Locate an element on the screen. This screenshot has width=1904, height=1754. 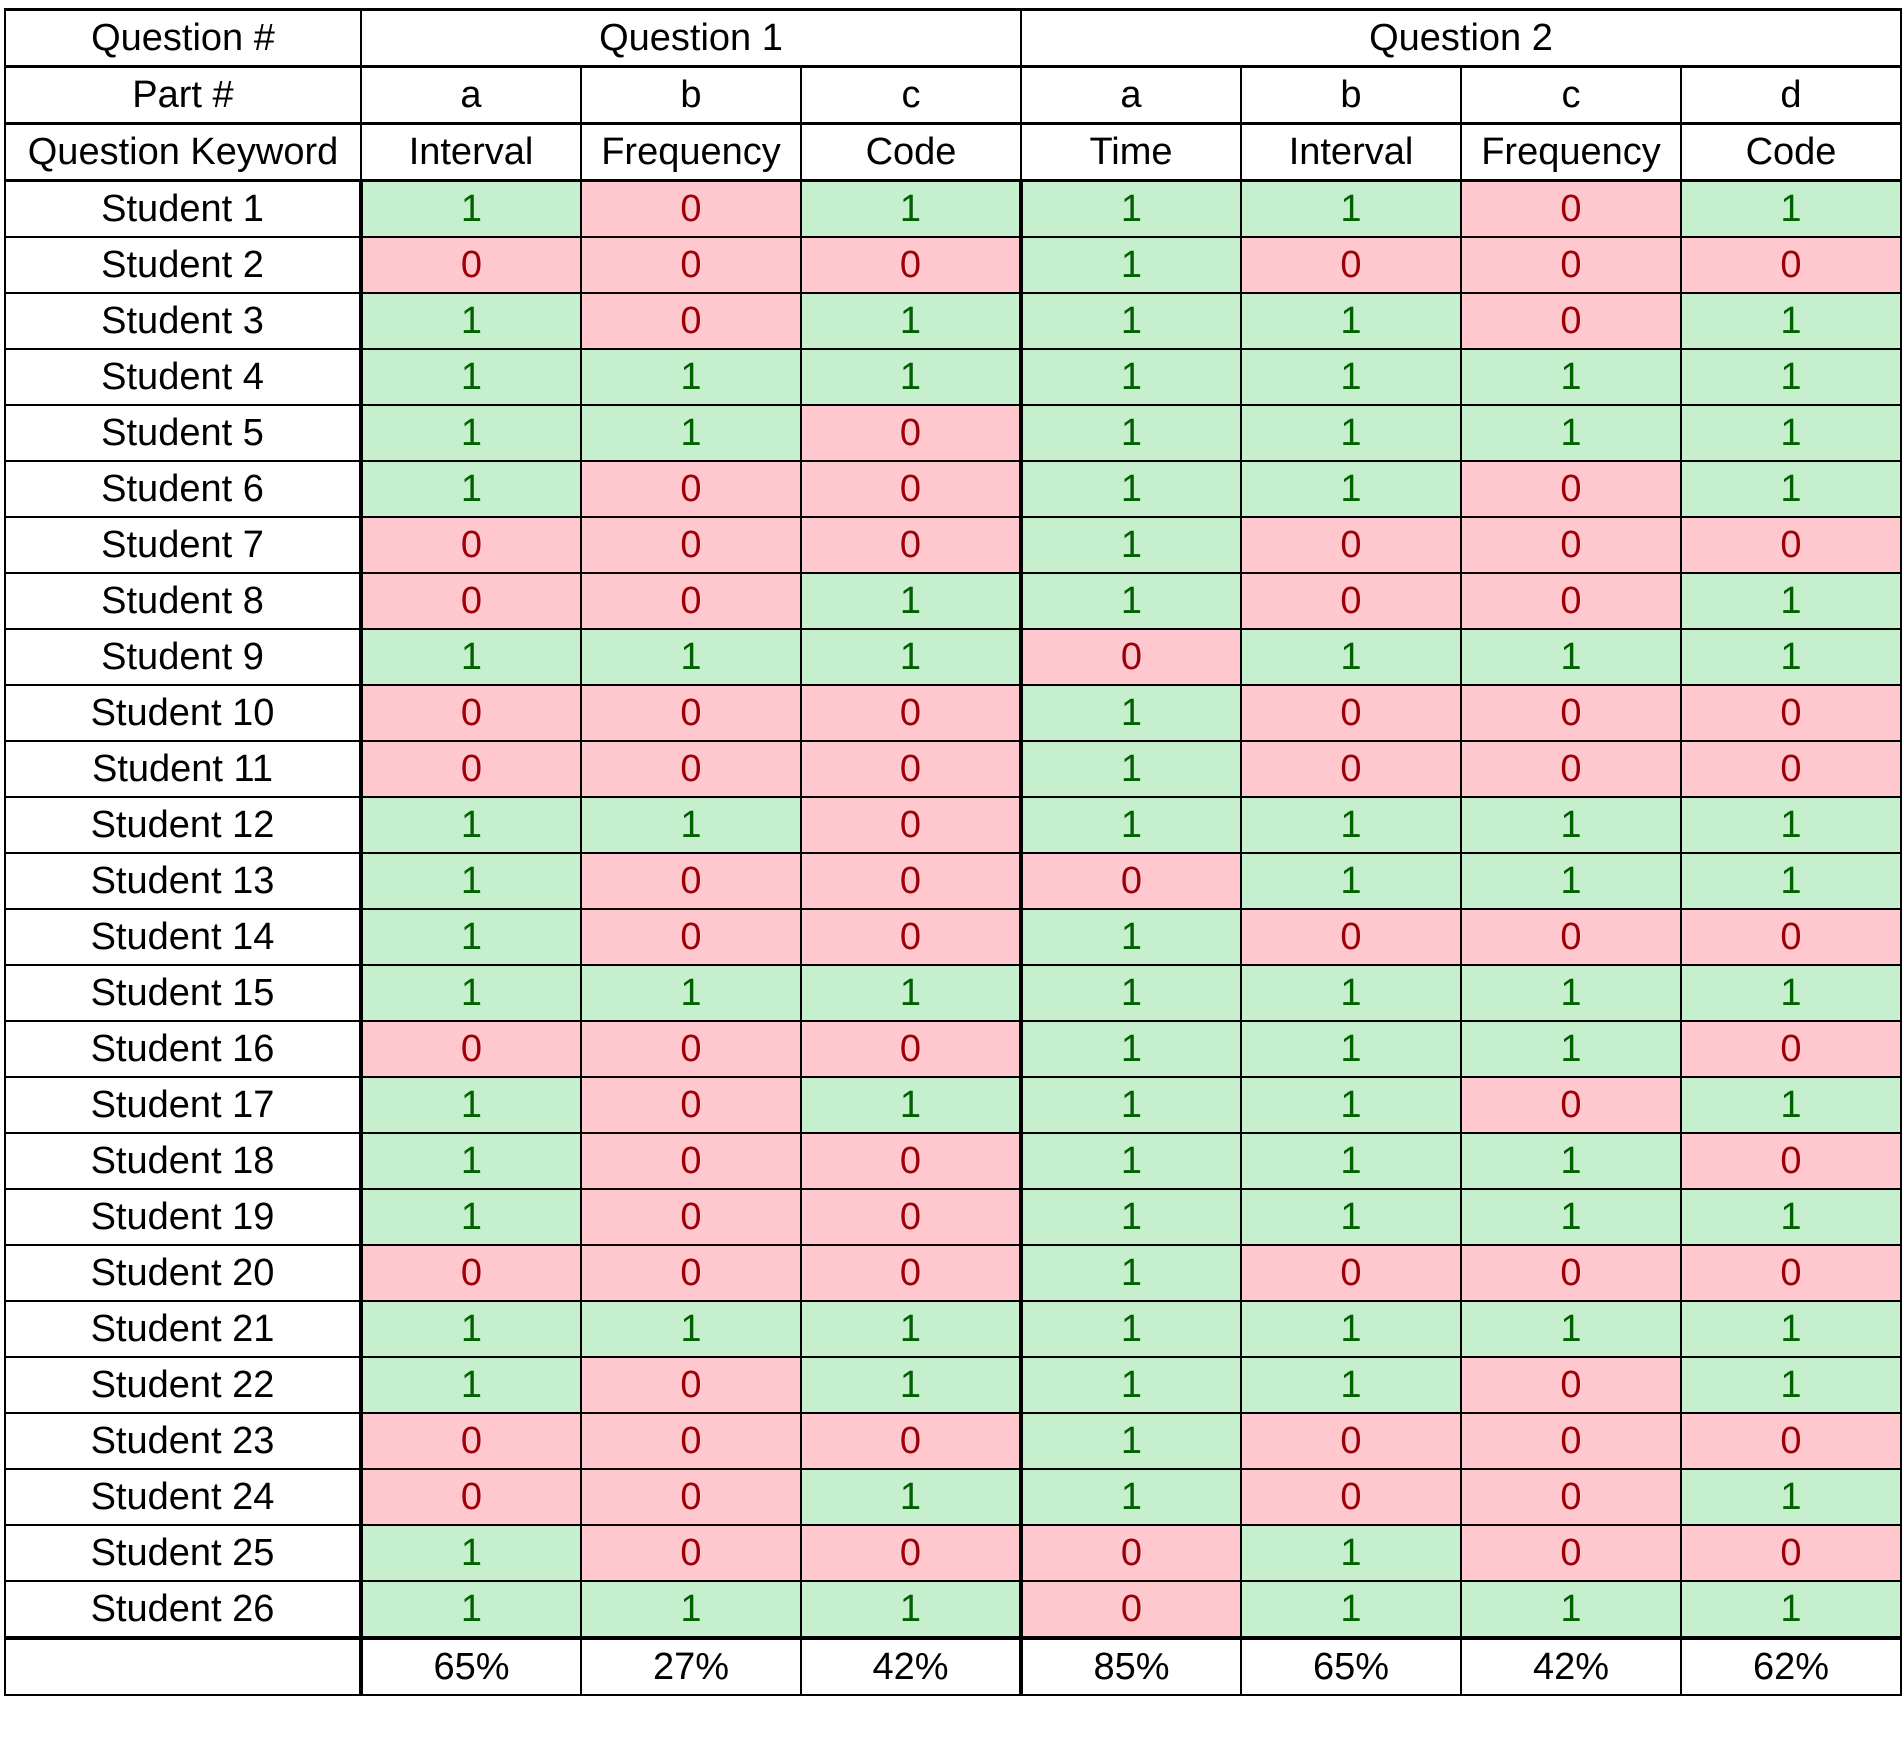
totals-label is located at coordinates (183, 1666).